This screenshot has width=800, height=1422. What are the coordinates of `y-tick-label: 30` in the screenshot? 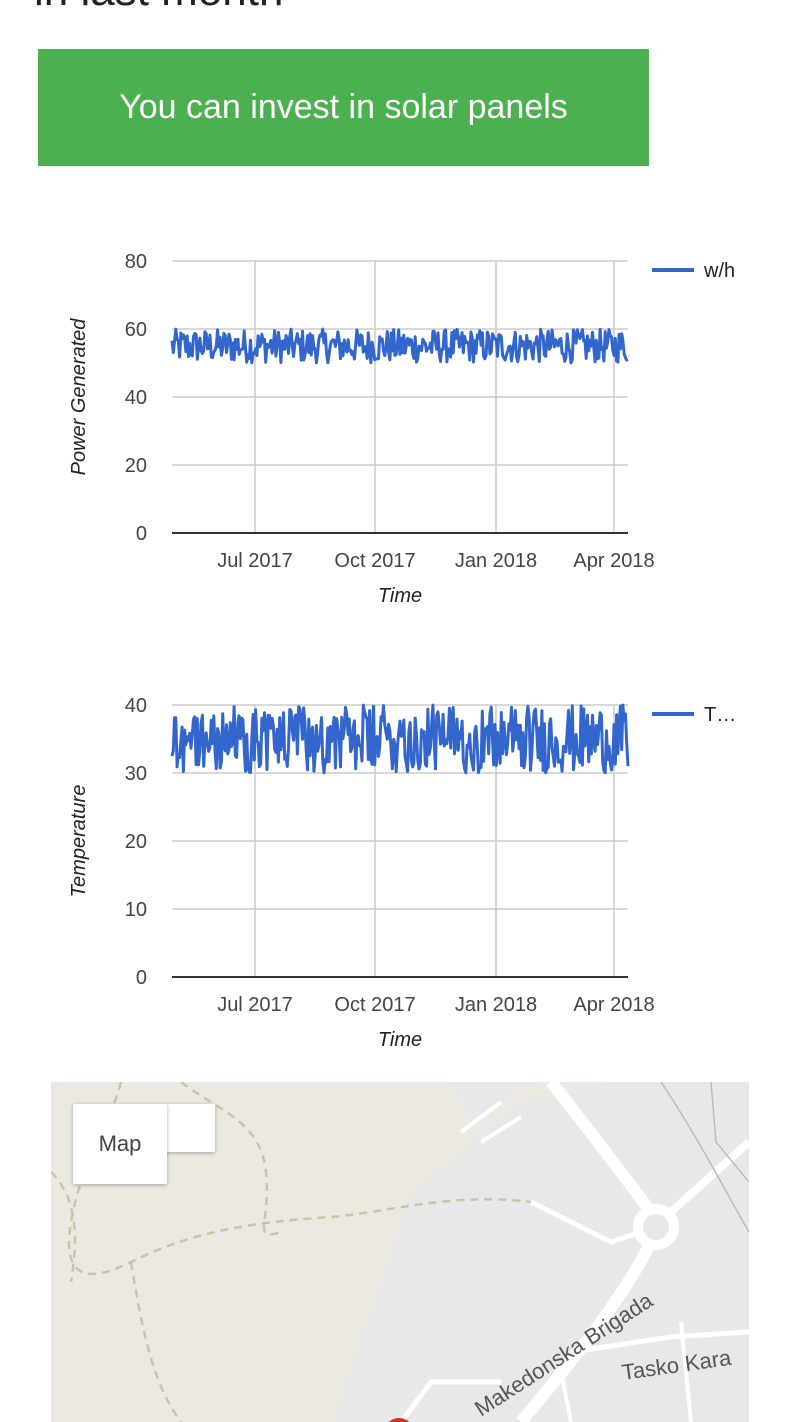 It's located at (136, 774).